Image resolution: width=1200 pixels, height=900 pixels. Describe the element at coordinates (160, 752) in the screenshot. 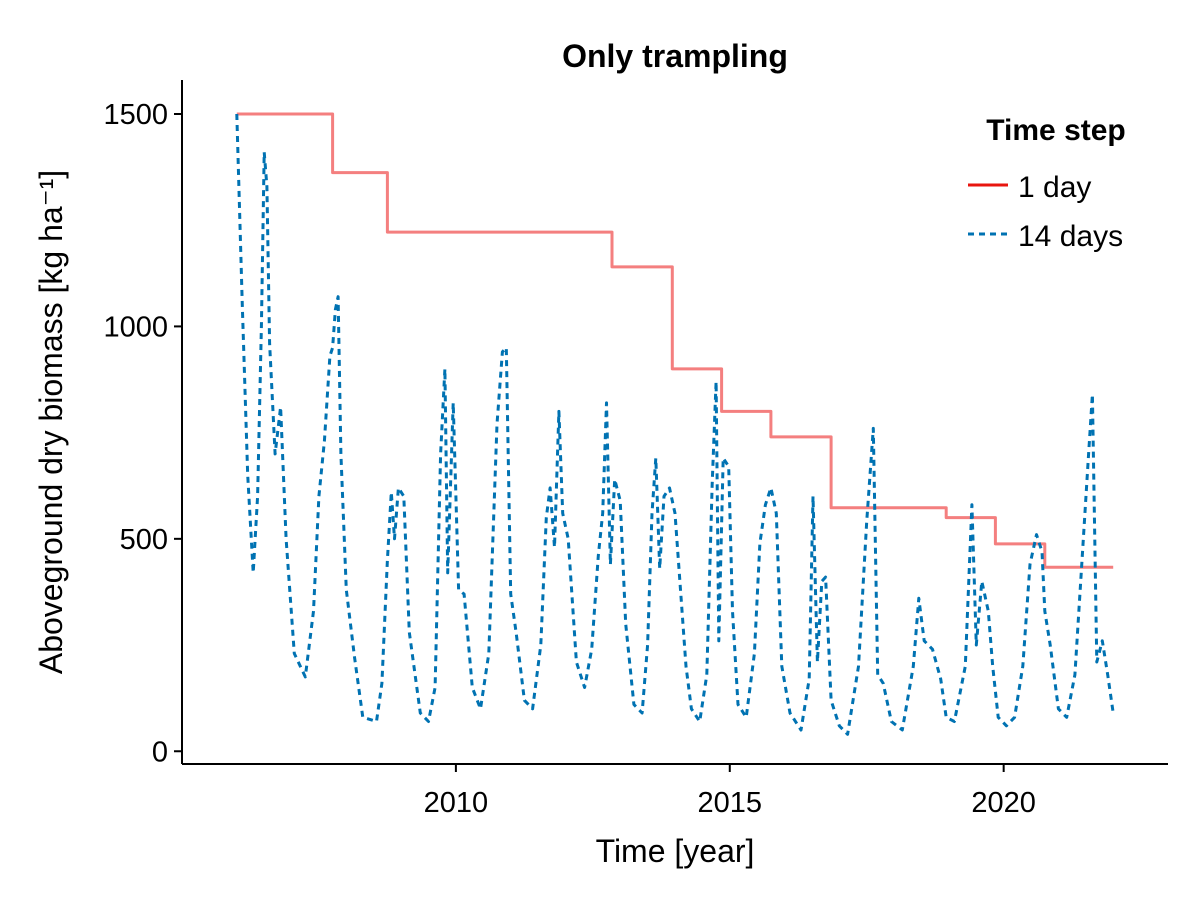

I see `y-tick-label: 0` at that location.